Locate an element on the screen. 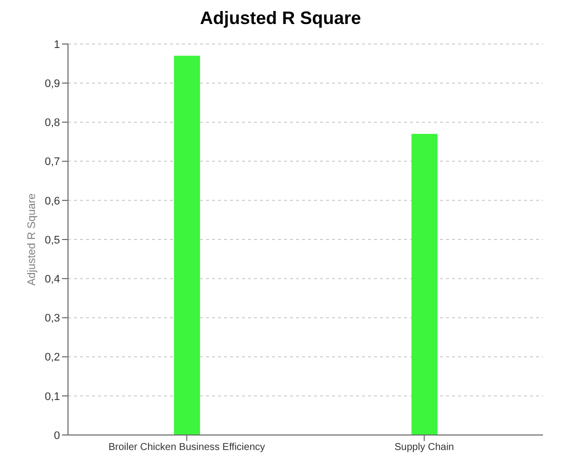 This screenshot has width=561, height=473. y-tick-label: 0,9 is located at coordinates (52, 84).